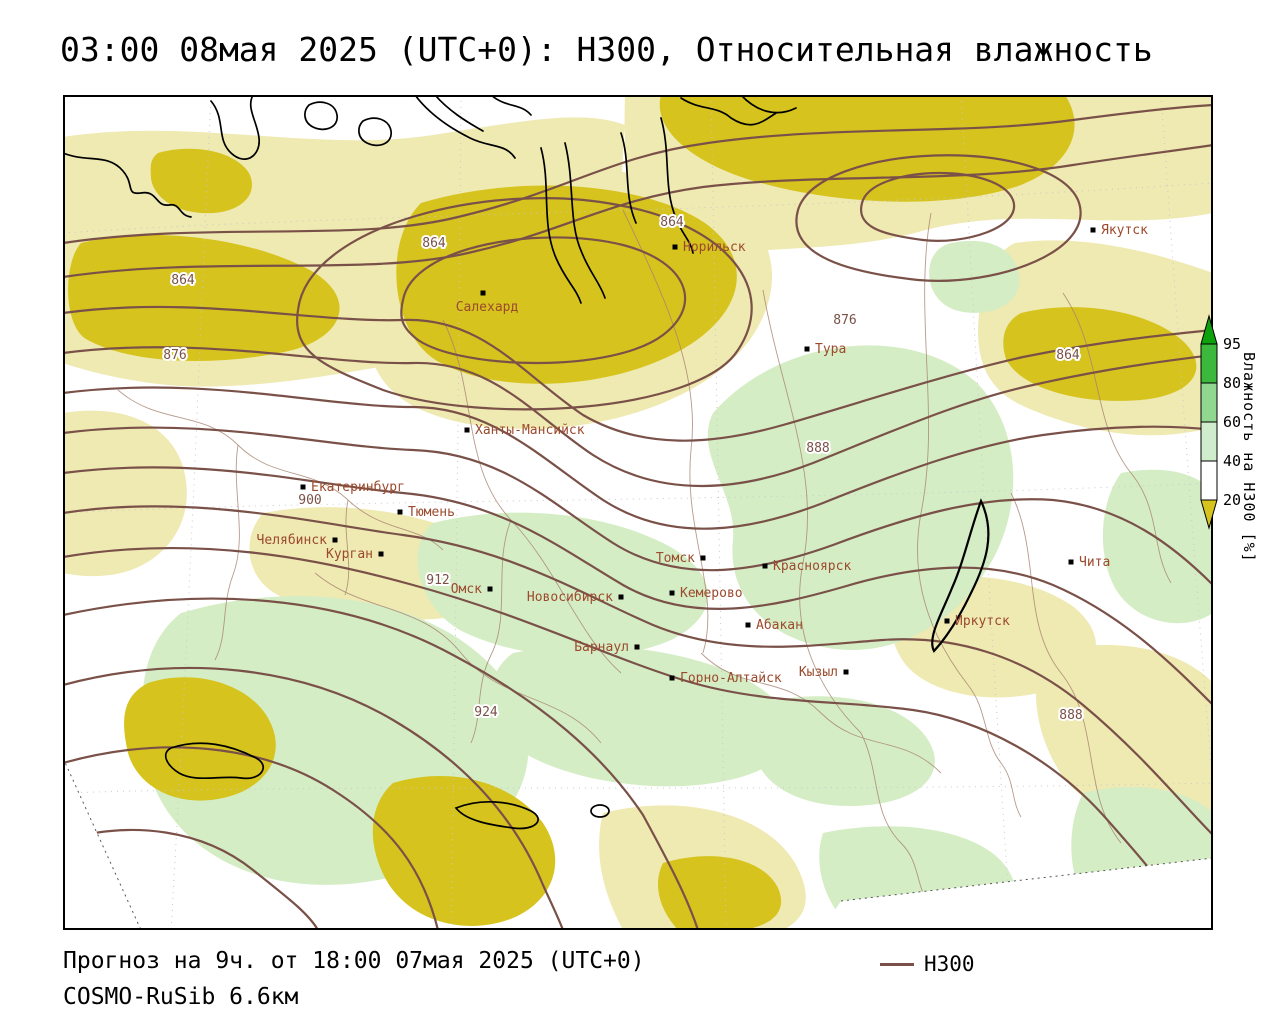 This screenshot has width=1280, height=1024. I want to click on colorbar-ticks: 95 80 60 40 20, so click(1232, 422).